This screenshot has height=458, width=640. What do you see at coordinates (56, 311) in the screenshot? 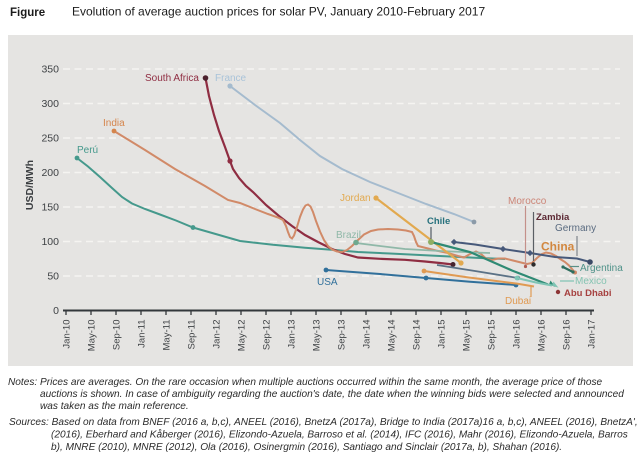
I see `svg-text: 0` at bounding box center [56, 311].